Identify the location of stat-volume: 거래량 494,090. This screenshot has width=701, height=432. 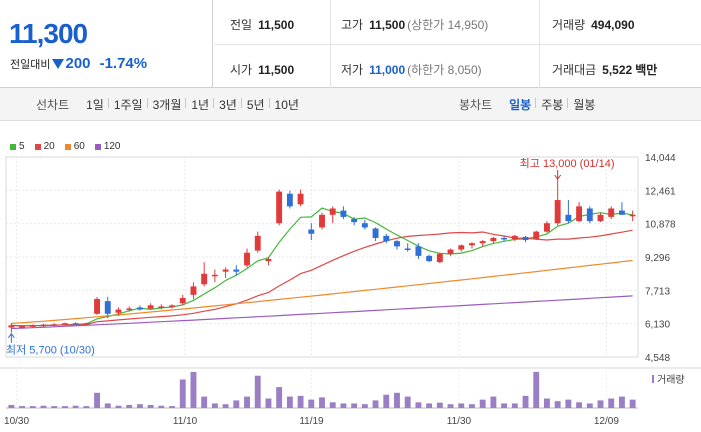
(593, 25).